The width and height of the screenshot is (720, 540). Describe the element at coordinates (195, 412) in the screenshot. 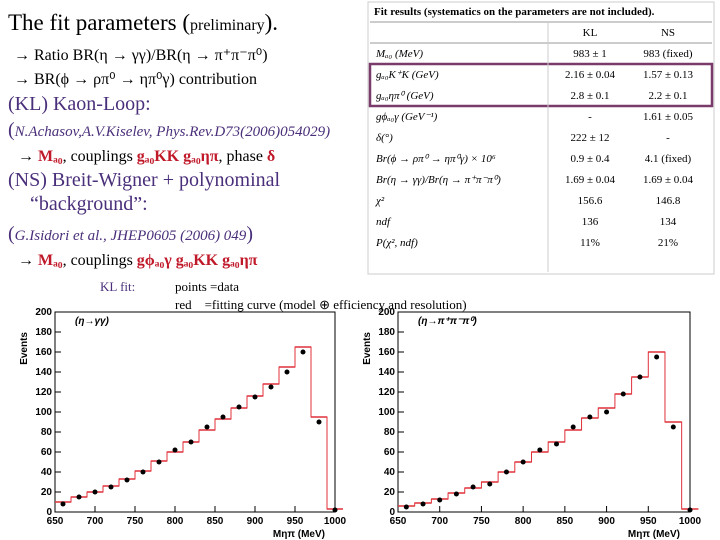

I see `plot-frame` at that location.